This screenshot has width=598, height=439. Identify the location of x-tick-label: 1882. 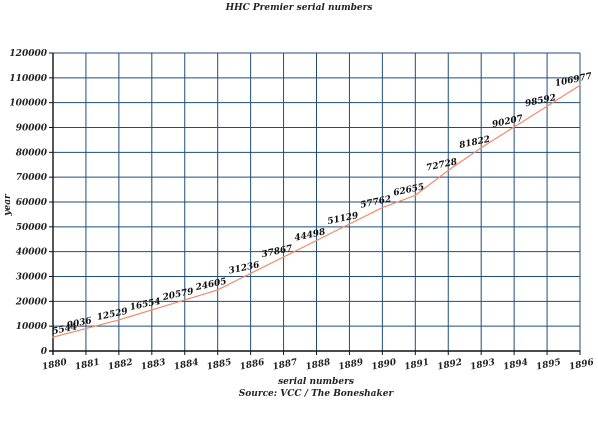
(120, 365).